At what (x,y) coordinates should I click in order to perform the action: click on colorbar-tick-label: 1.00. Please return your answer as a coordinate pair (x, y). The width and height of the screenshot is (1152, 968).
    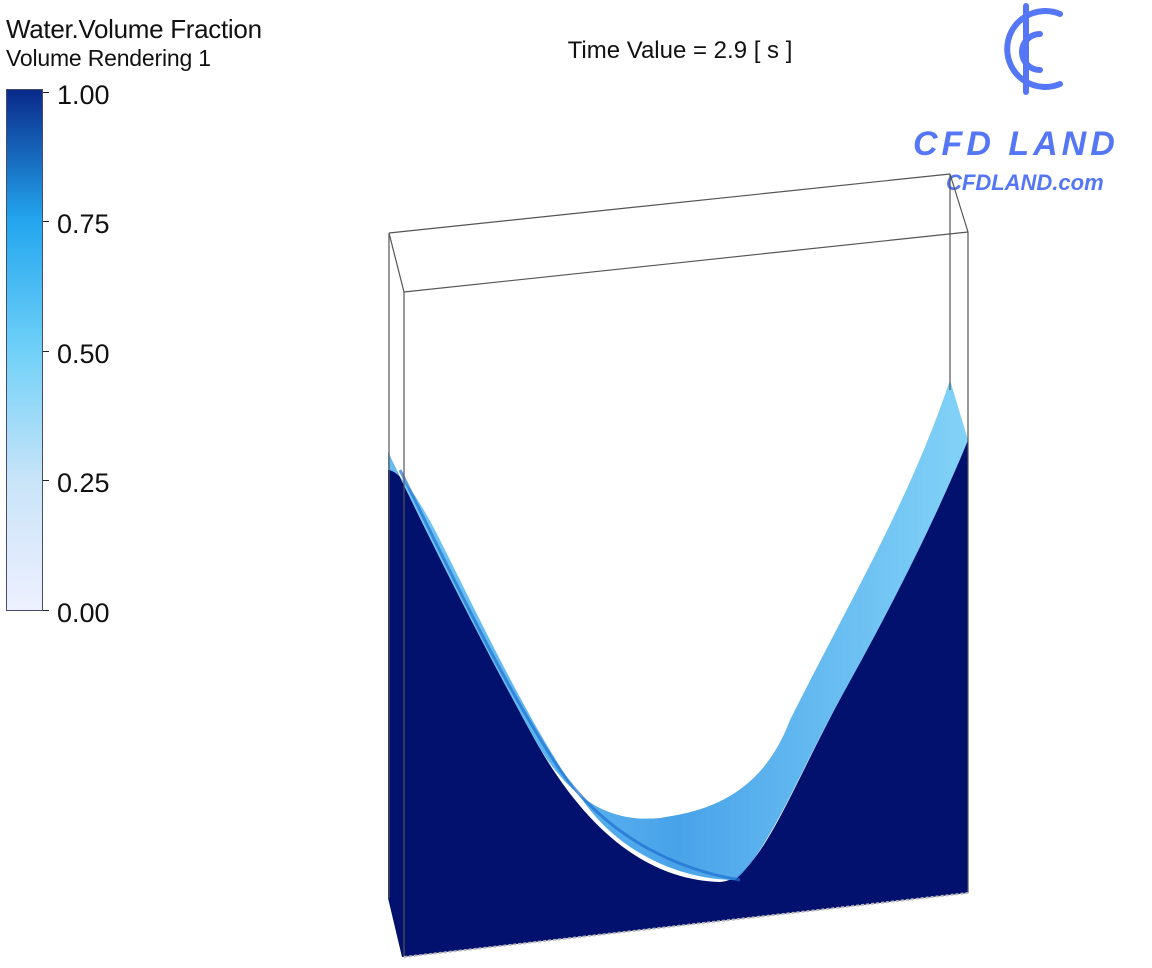
    Looking at the image, I should click on (83, 95).